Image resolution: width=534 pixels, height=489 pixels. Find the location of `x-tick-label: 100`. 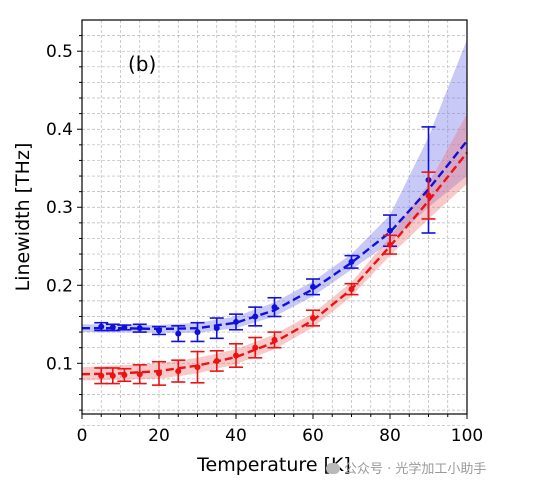

x-tick-label: 100 is located at coordinates (467, 436).